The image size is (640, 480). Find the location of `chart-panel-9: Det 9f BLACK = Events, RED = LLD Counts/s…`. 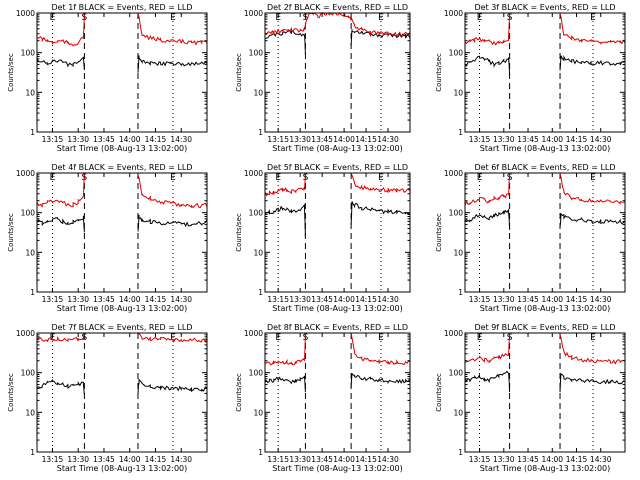

chart-panel-9: Det 9f BLACK = Events, RED = LLD Counts/s… is located at coordinates (530, 398).